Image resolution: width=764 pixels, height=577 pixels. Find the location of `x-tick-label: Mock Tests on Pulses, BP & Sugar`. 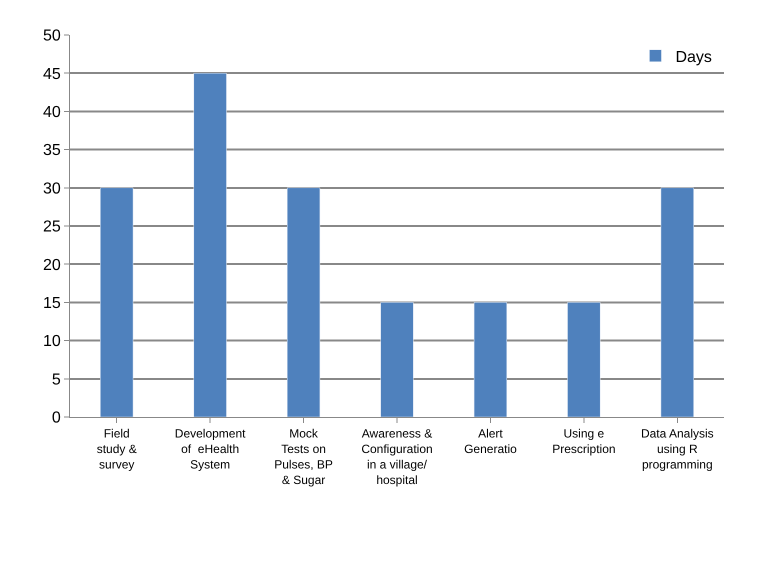

x-tick-label: Mock Tests on Pulses, BP & Sugar is located at coordinates (303, 457).